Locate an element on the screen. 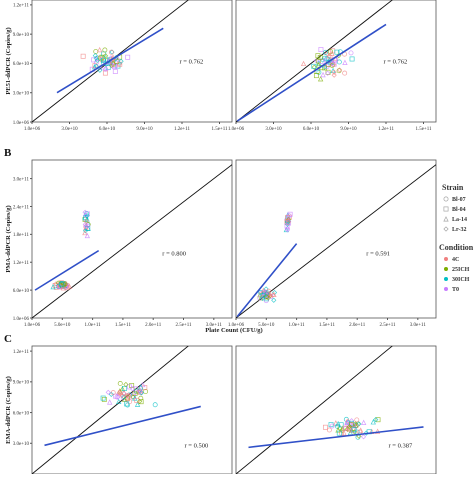 This screenshot has width=474, height=479. legend-item-condition: 25ICH is located at coordinates (461, 270).